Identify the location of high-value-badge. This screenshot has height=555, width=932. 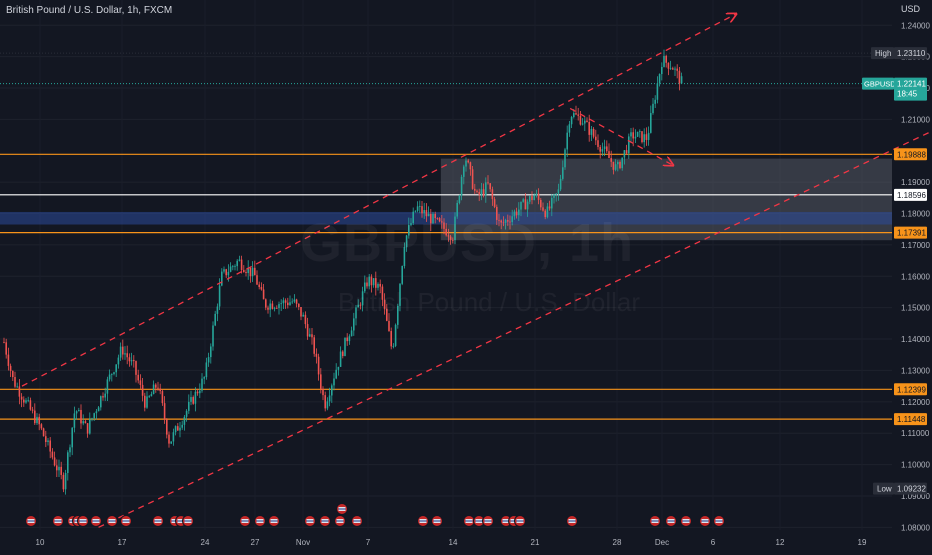
(910, 53).